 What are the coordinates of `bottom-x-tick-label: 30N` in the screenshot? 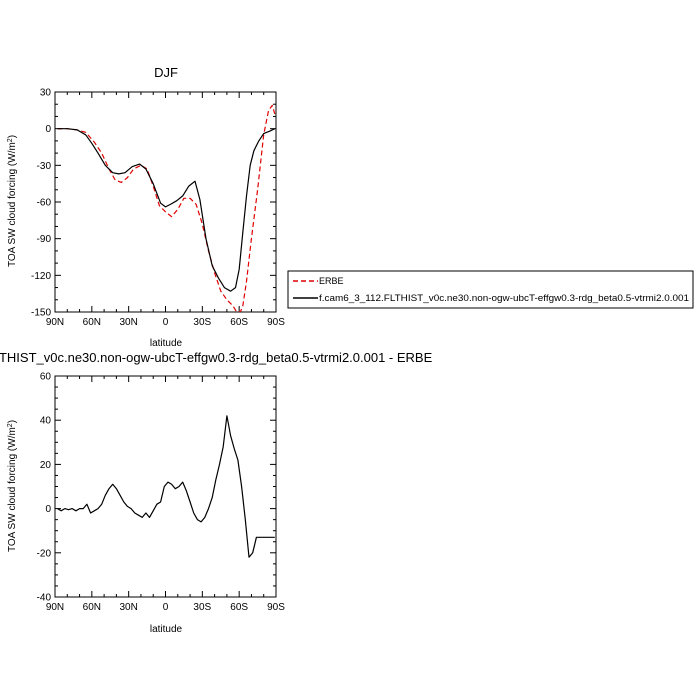 It's located at (128, 607).